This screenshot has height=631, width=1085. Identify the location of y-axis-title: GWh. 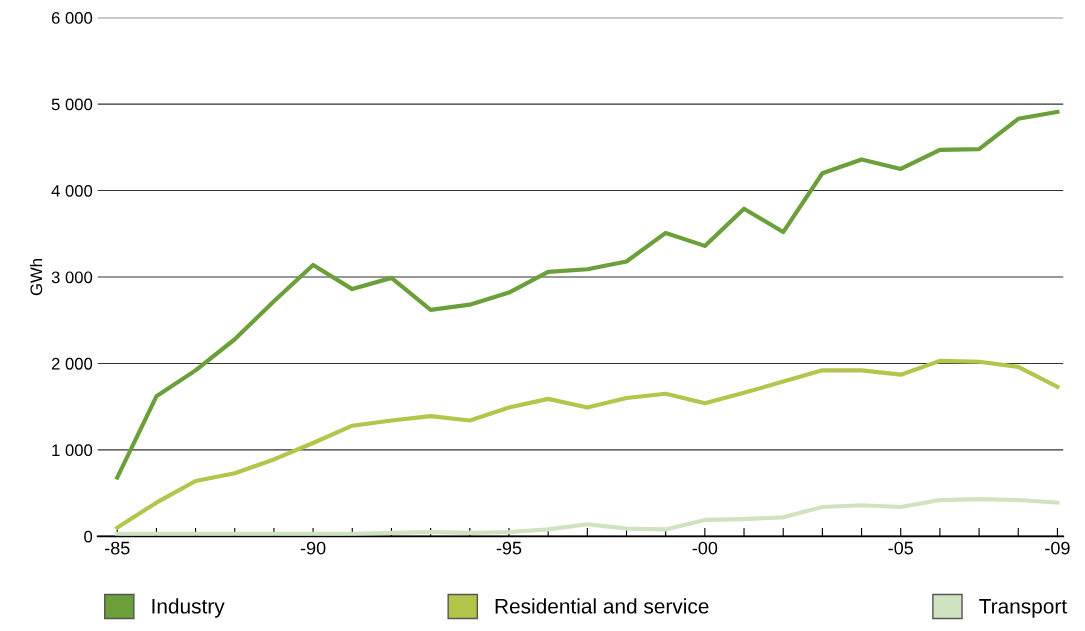
(36, 277).